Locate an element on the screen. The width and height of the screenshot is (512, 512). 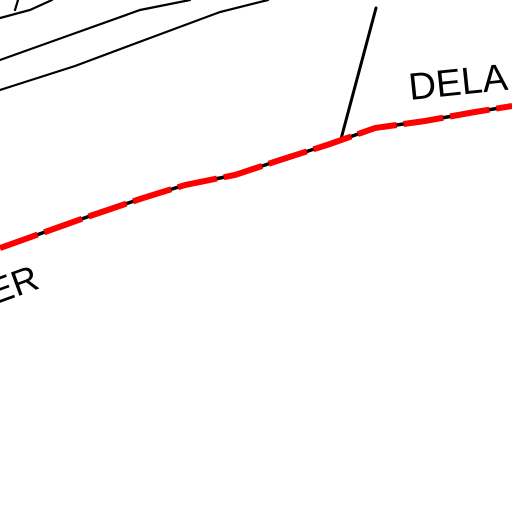
leader-line is located at coordinates (358, 73).